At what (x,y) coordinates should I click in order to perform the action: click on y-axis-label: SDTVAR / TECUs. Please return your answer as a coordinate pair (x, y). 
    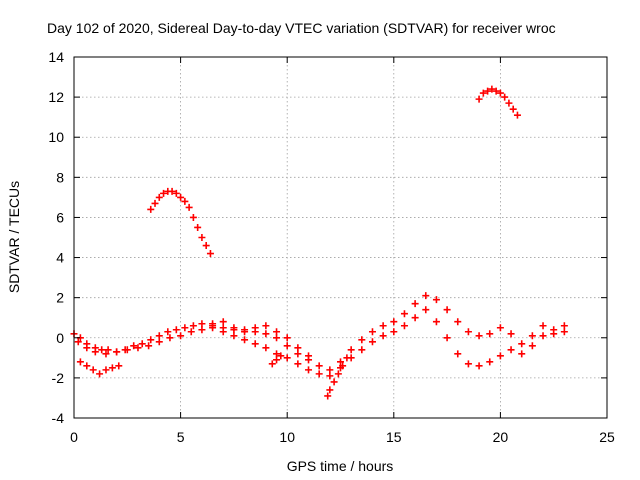
    Looking at the image, I should click on (14, 237).